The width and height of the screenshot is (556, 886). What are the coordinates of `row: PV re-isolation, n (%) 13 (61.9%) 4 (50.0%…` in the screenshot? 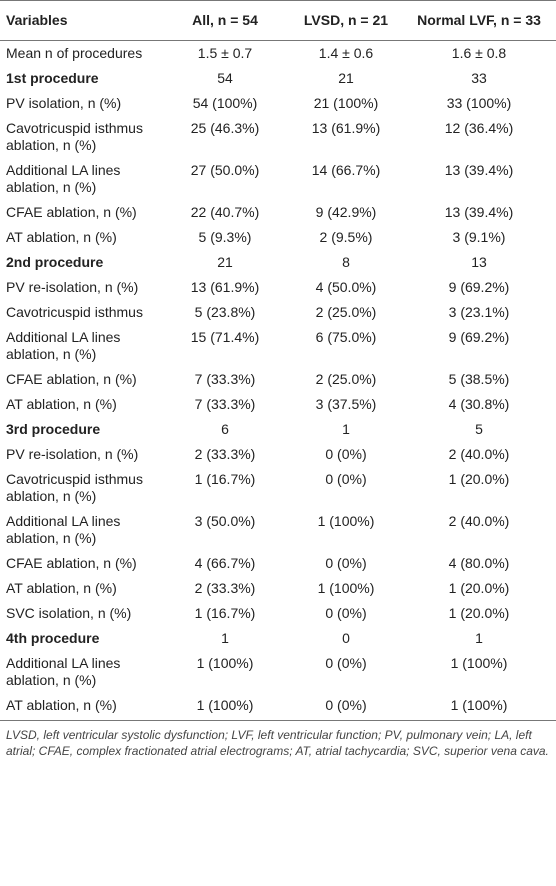 It's located at (278, 287).